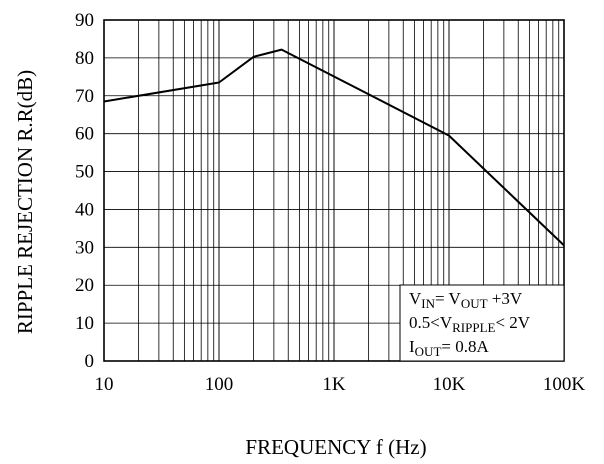 Image resolution: width=604 pixels, height=464 pixels. I want to click on y-tick-label: 40, so click(84, 209).